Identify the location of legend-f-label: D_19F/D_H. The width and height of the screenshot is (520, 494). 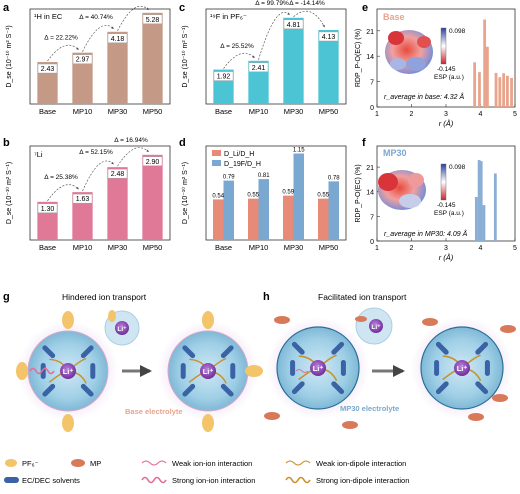
(242, 164).